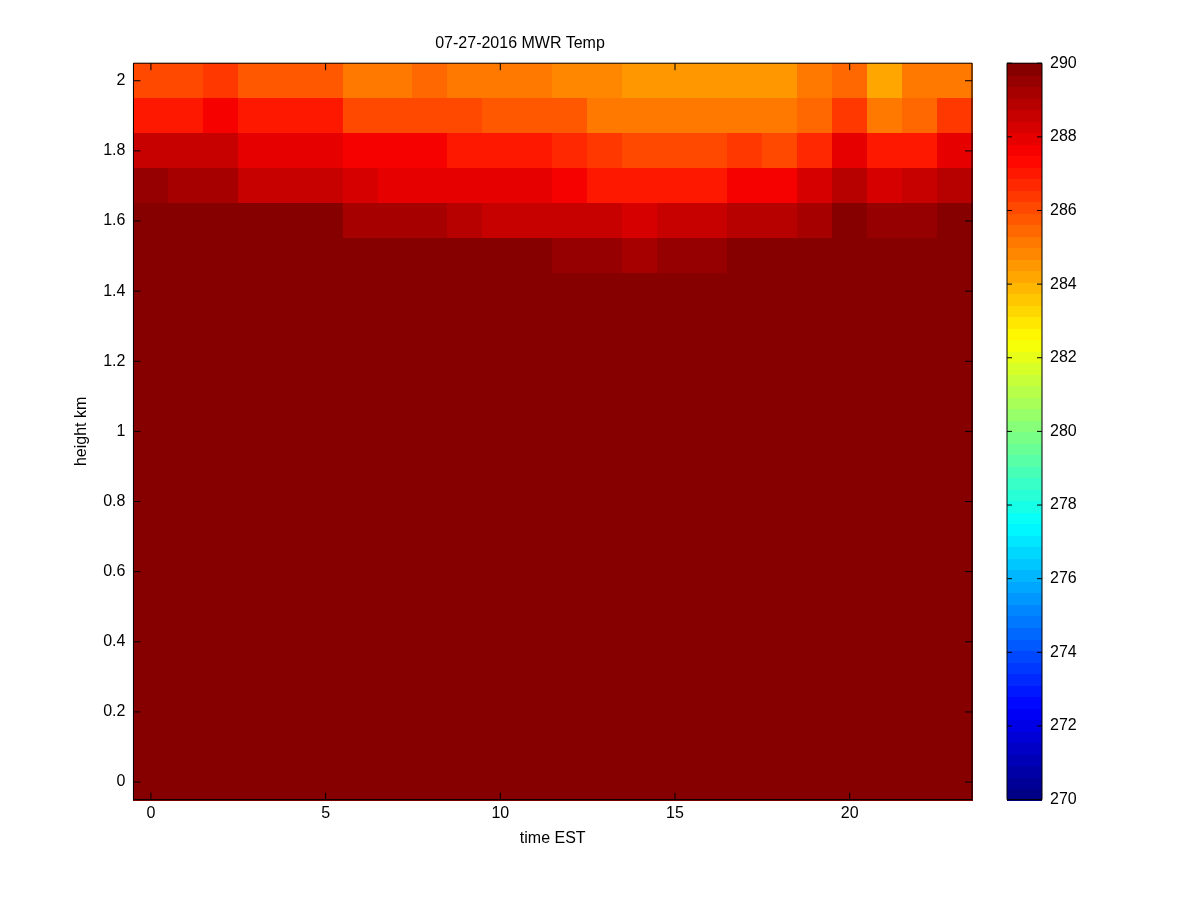  I want to click on color-bar-label: 272, so click(1063, 725).